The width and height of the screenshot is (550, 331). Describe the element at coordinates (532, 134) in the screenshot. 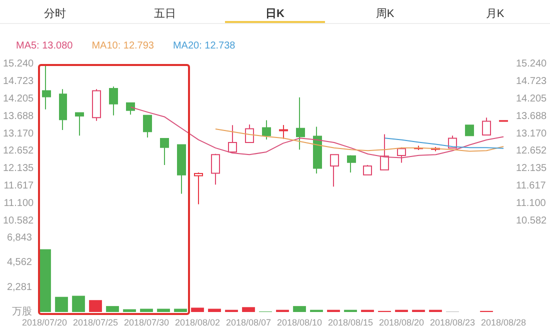

I see `y2-tick-label: 13.170` at that location.